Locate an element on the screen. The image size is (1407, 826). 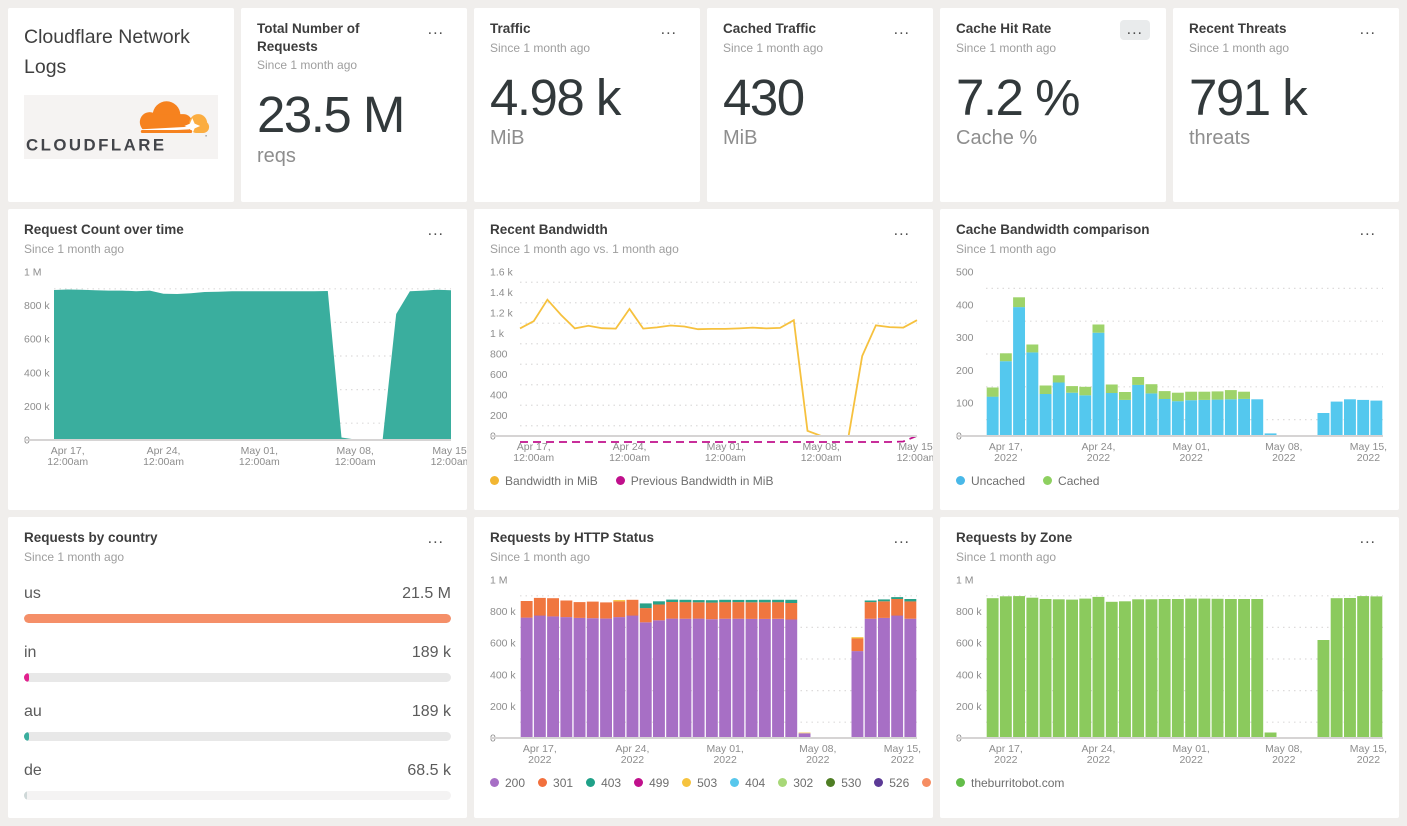
legend-item: 503 is located at coordinates (699, 783).